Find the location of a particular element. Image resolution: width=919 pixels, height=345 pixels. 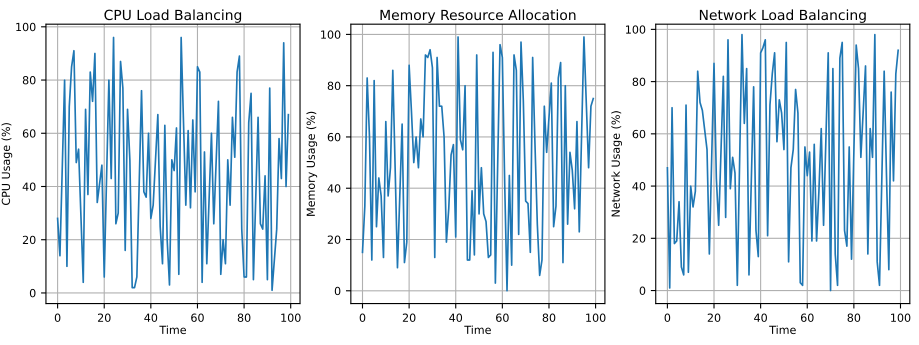

chart-title: Memory Resource Allocation is located at coordinates (478, 16).